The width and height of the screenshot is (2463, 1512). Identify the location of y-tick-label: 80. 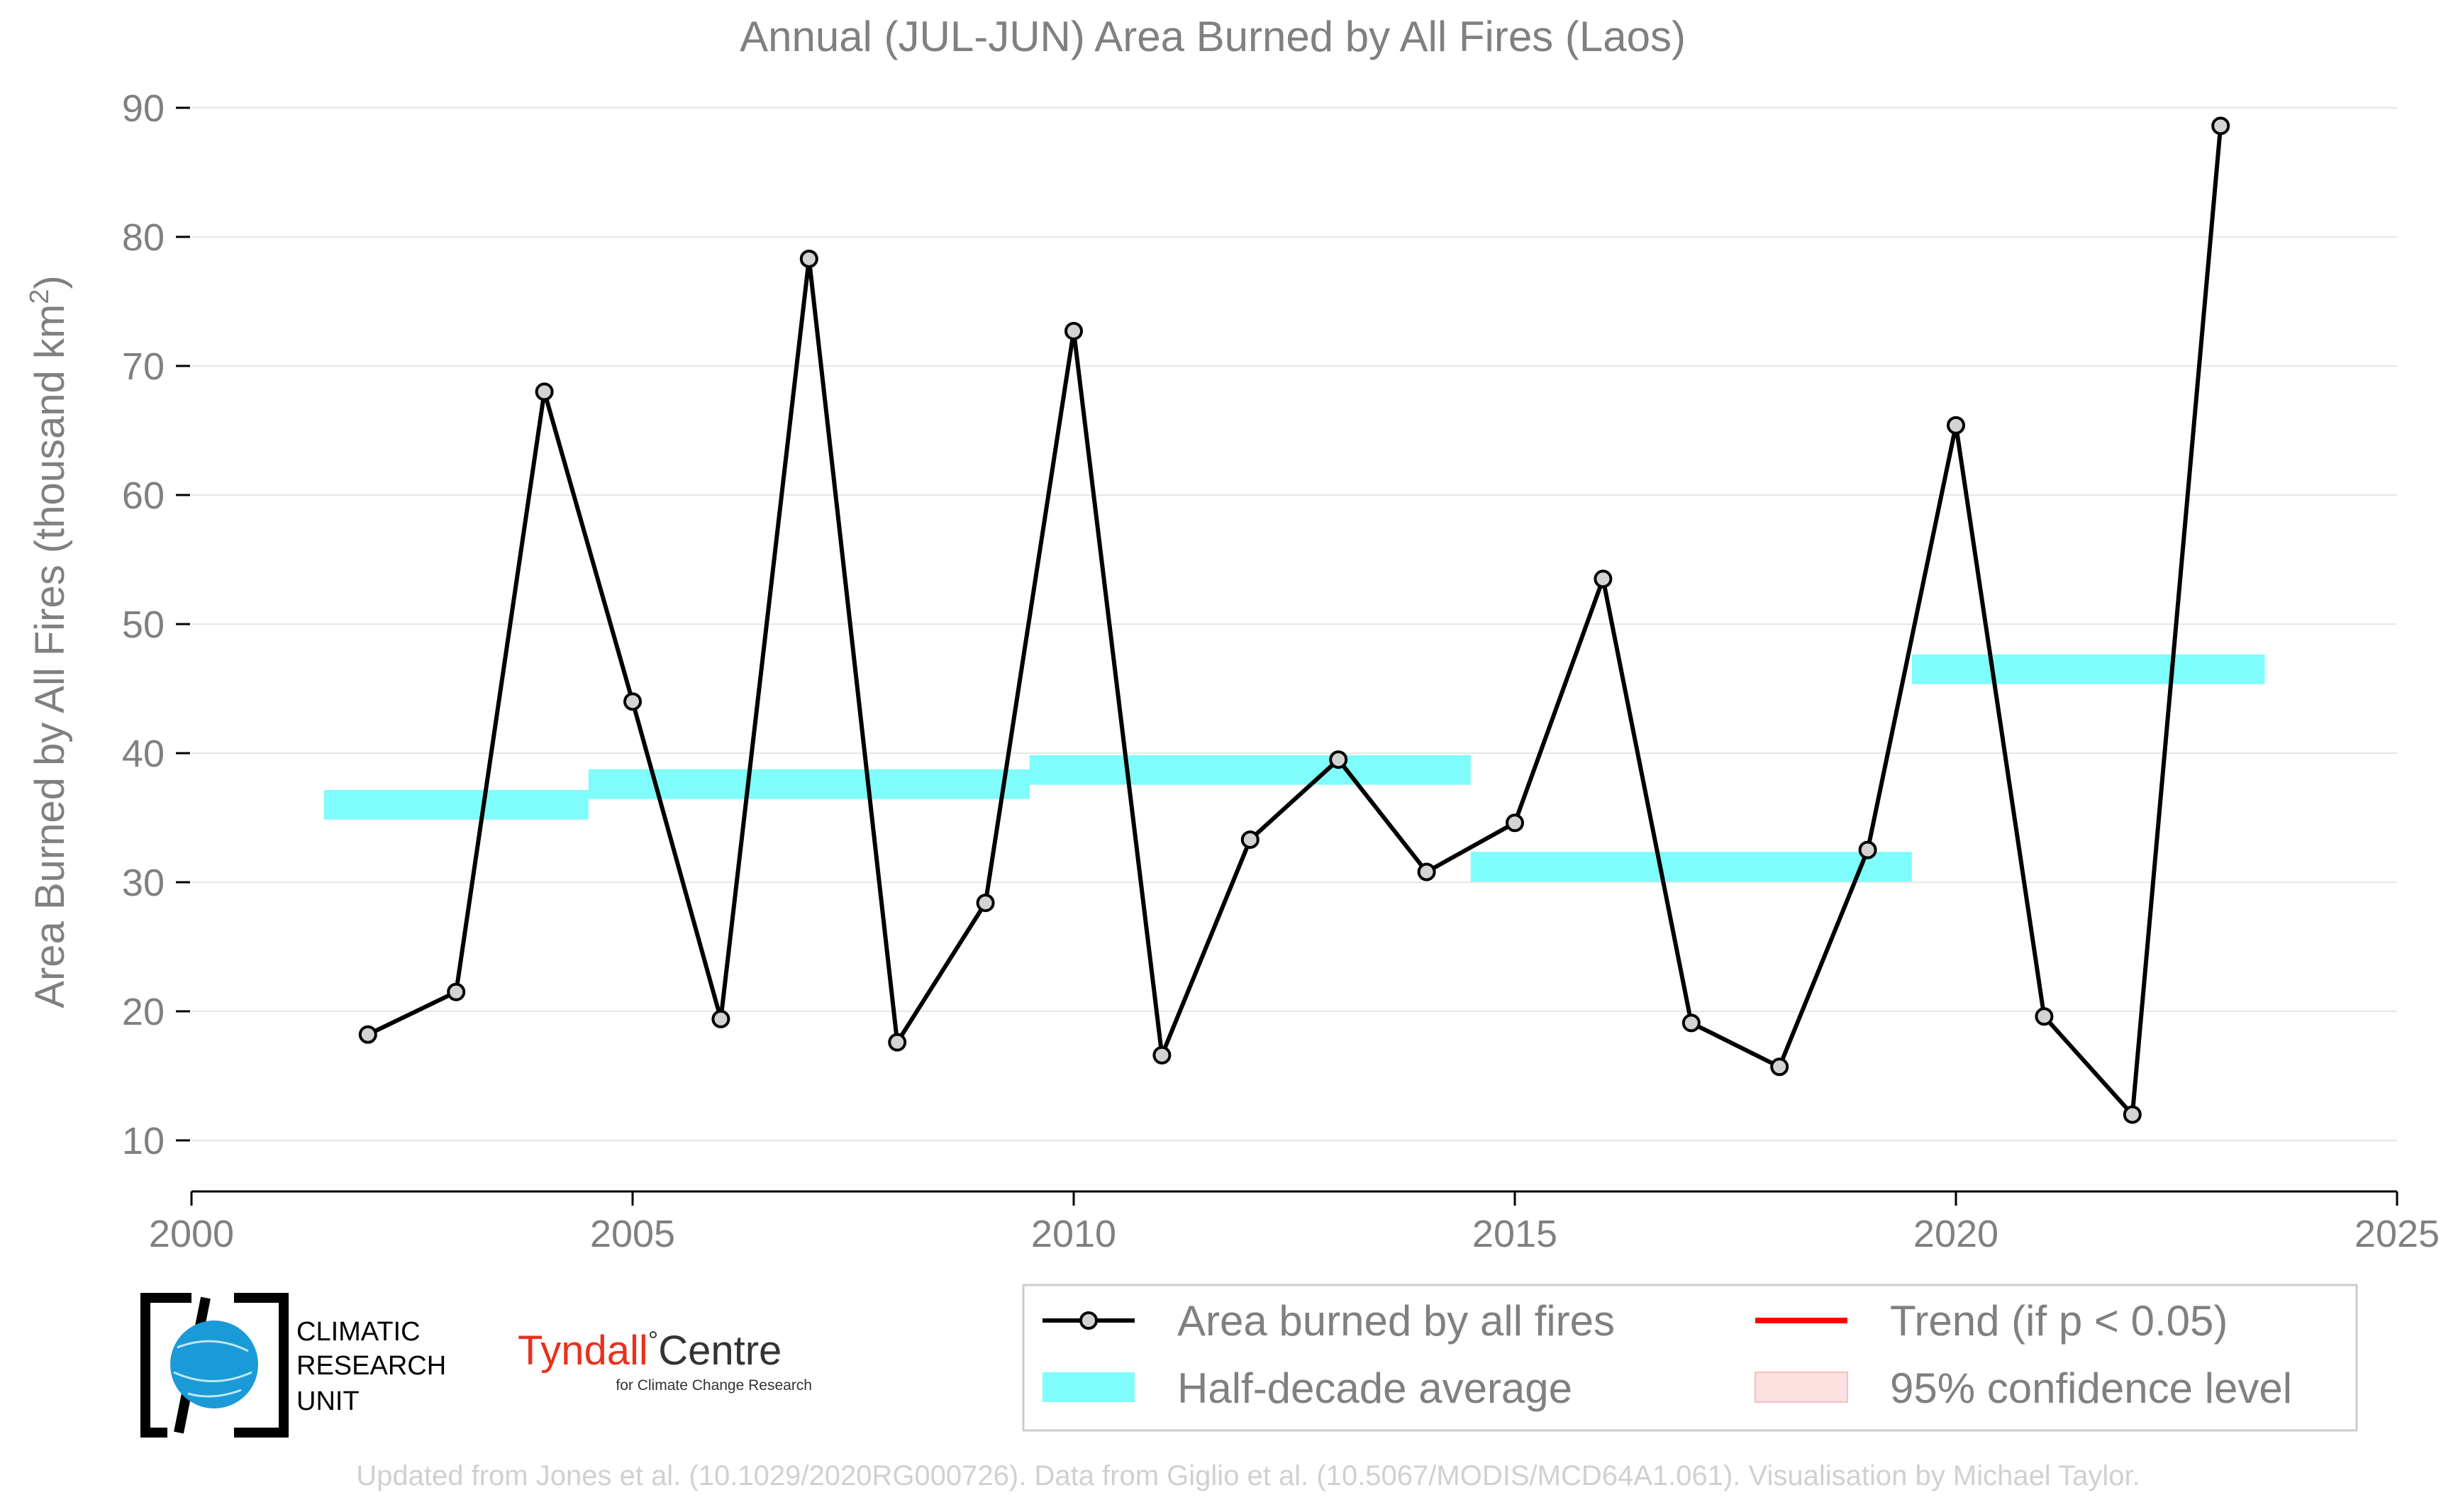
(143, 237).